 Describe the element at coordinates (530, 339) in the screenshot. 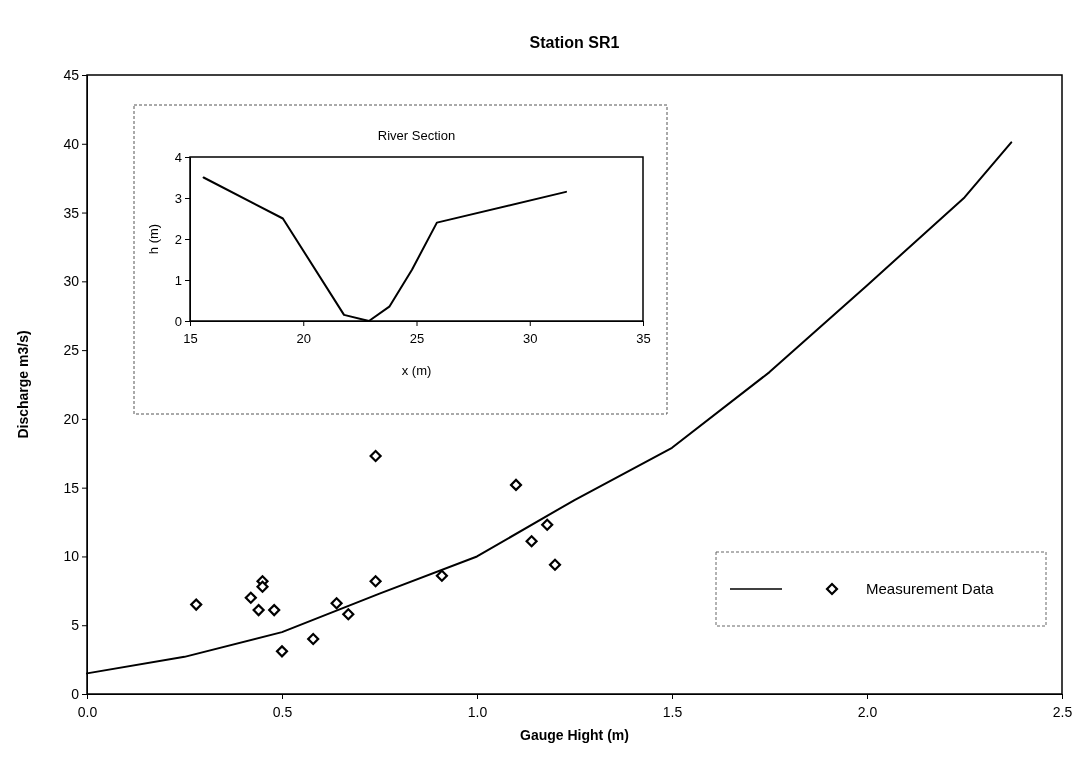

I see `x-tick-label: 30` at that location.